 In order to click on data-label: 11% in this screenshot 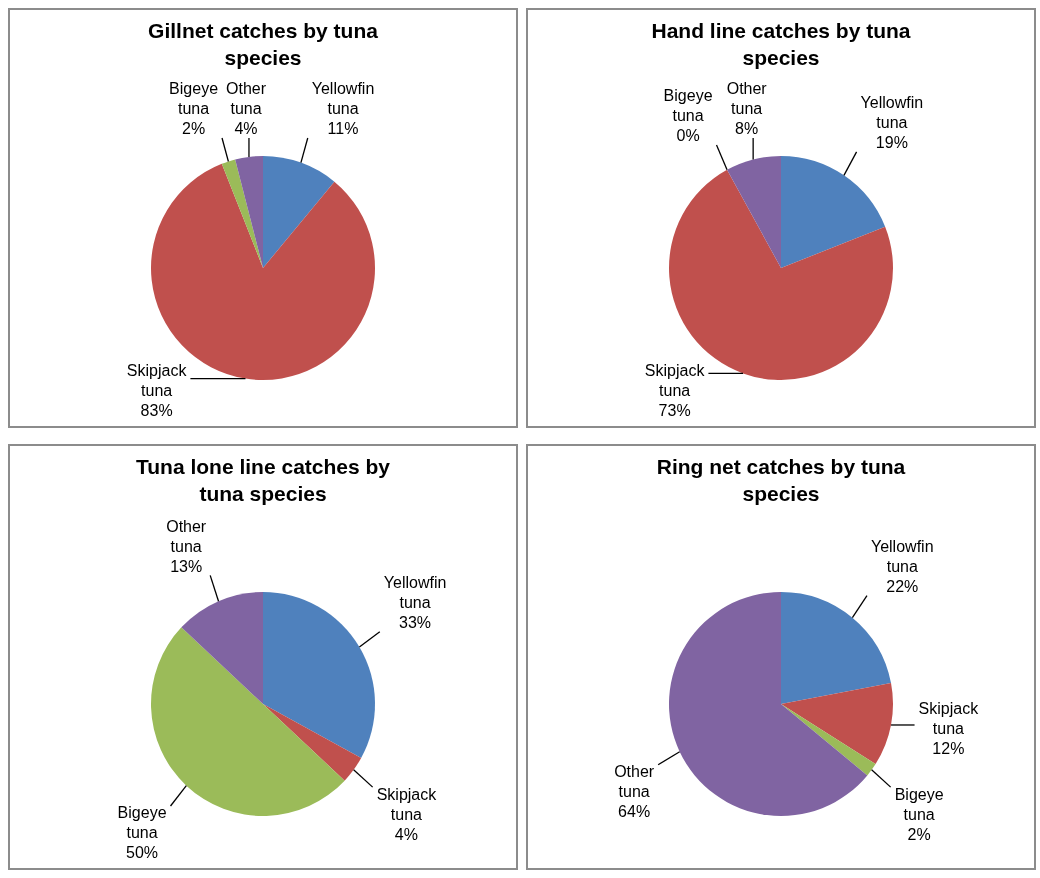, I will do `click(343, 129)`.